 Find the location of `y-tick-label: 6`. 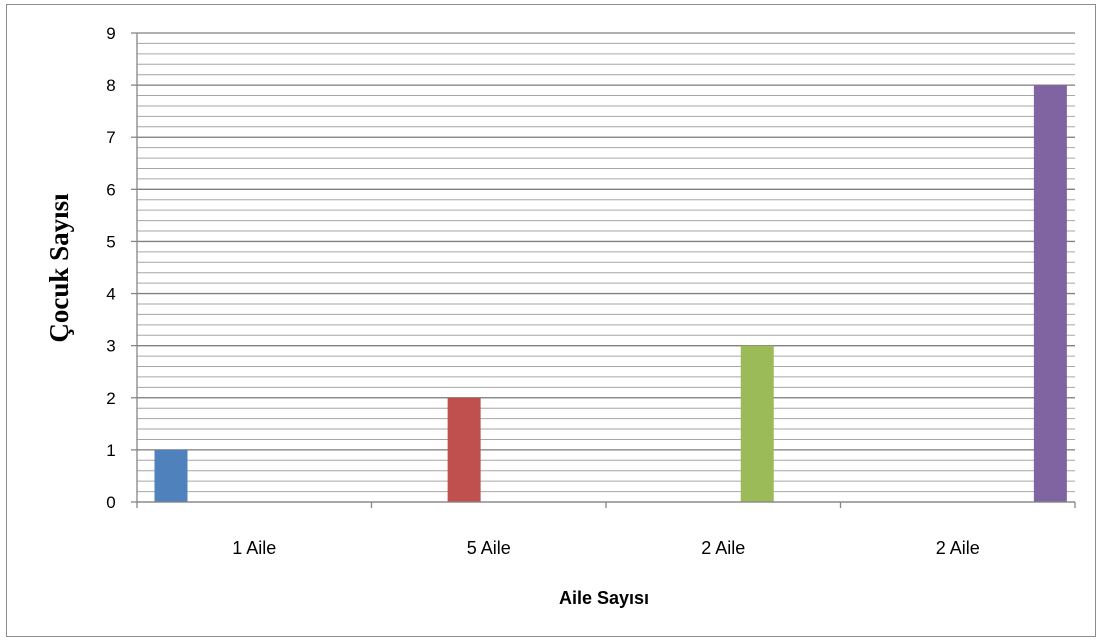

y-tick-label: 6 is located at coordinates (110, 189).